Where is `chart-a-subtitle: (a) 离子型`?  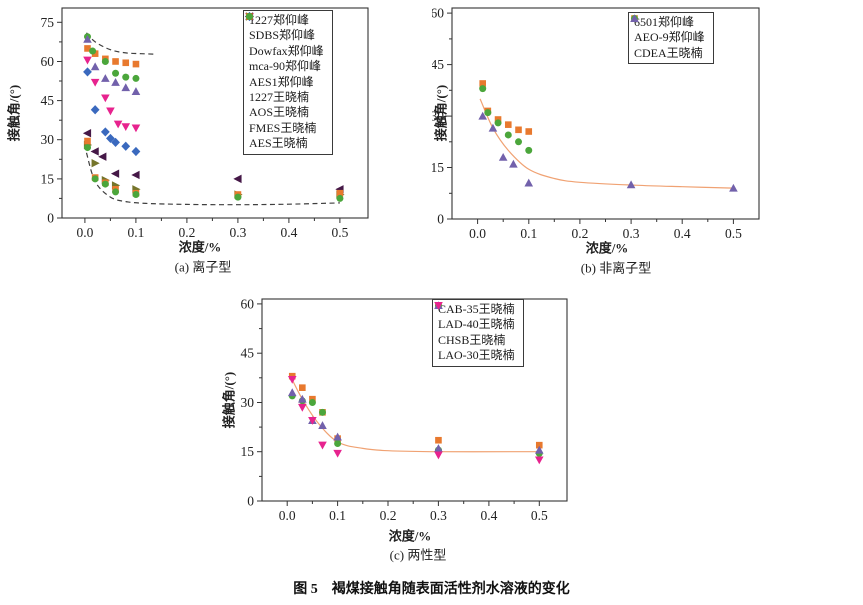 chart-a-subtitle: (a) 离子型 is located at coordinates (203, 267).